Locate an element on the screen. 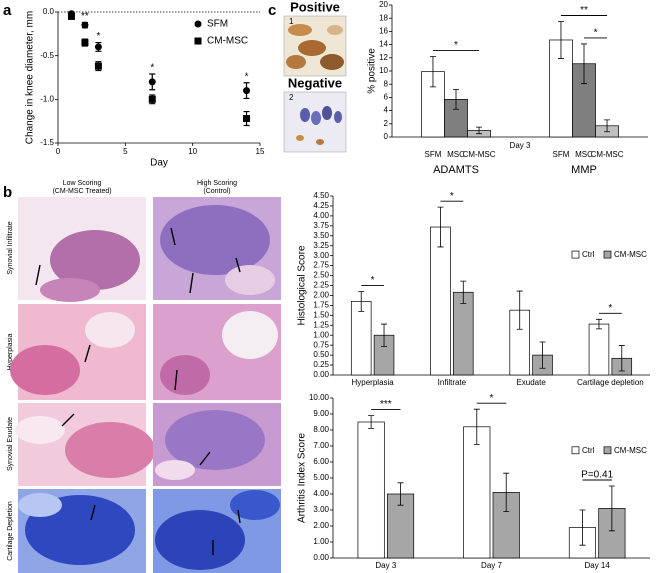 This screenshot has width=660, height=573. column-header: High Scoring is located at coordinates (217, 183).